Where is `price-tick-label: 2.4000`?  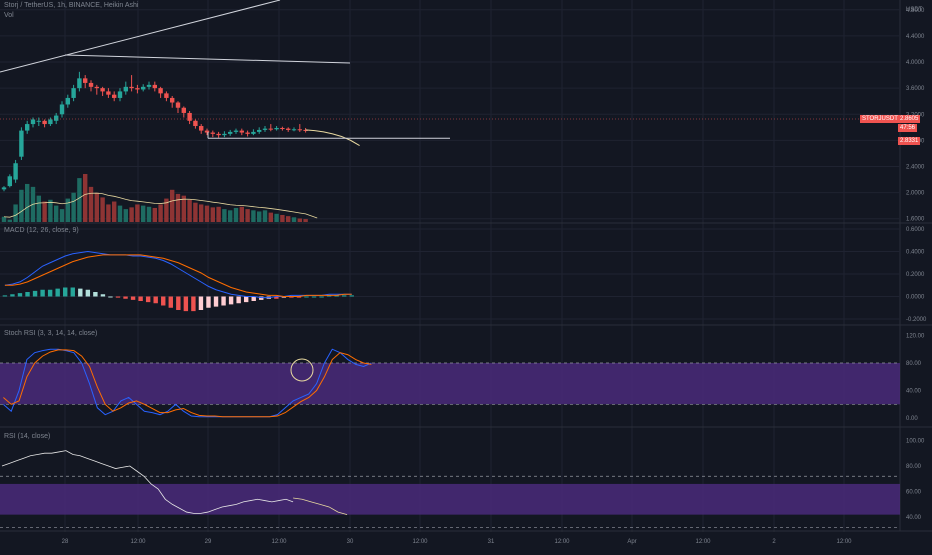 price-tick-label: 2.4000 is located at coordinates (915, 168).